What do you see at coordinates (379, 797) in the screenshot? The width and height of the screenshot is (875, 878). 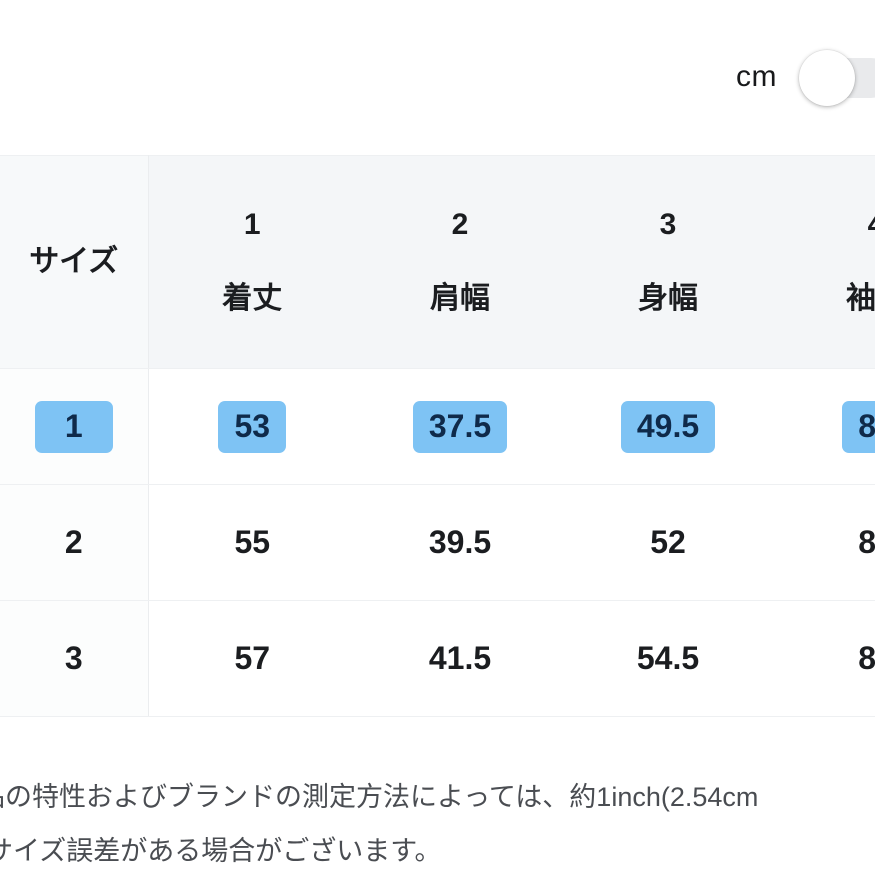 I see `measurement-note-line-1: 品の特性およびブランドの測定方法によっては、約1inch(2.54cm` at bounding box center [379, 797].